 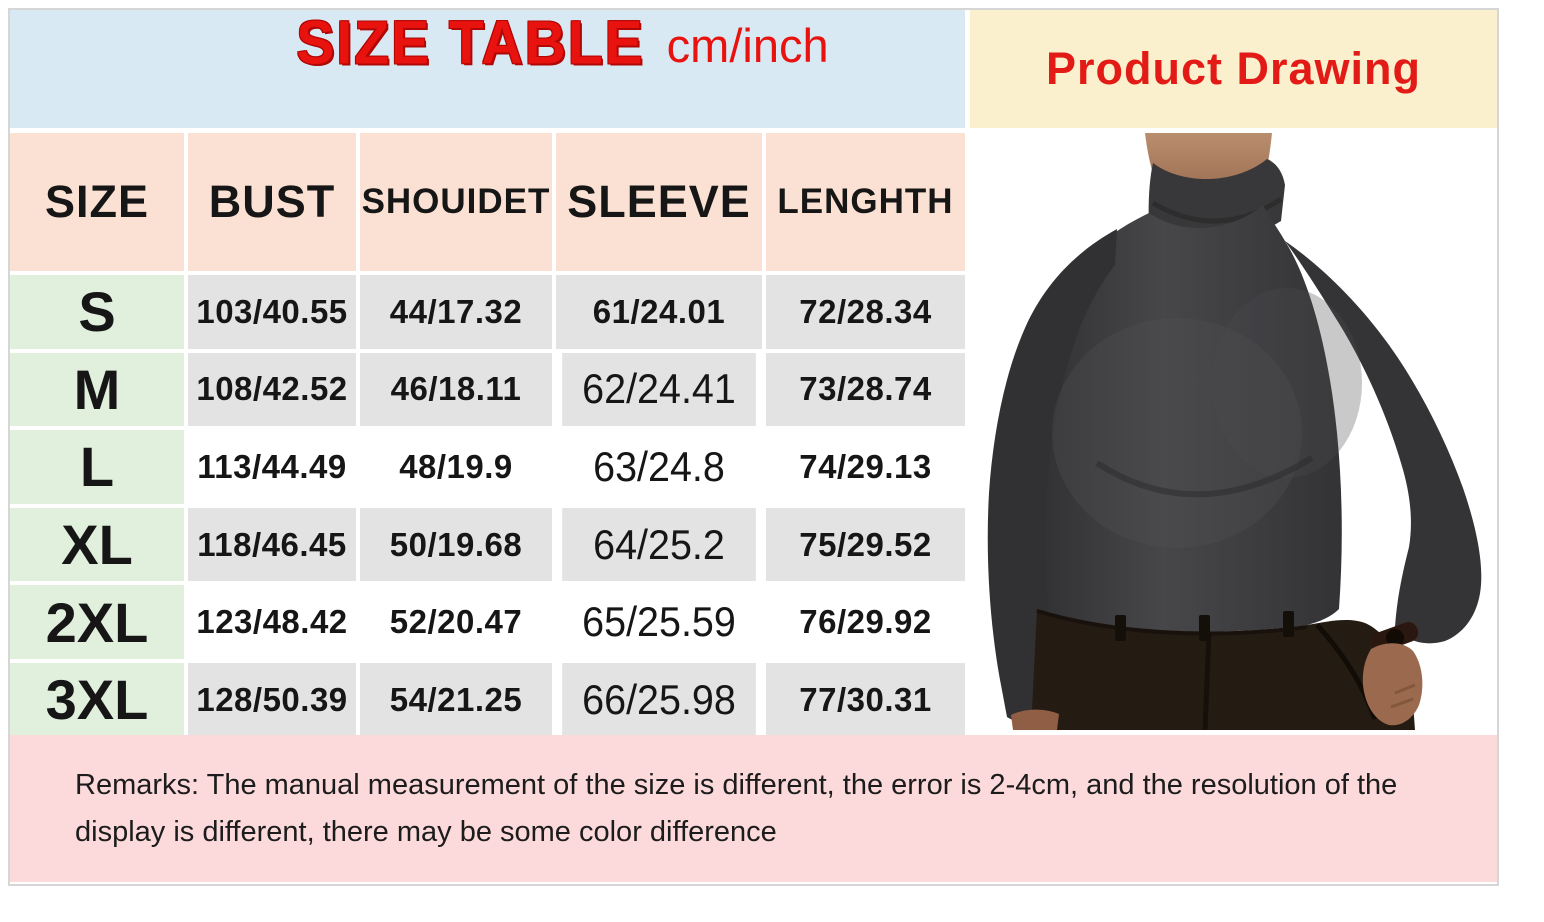 I want to click on cell-lenghth-2xl: 76/29.92, so click(x=865, y=622).